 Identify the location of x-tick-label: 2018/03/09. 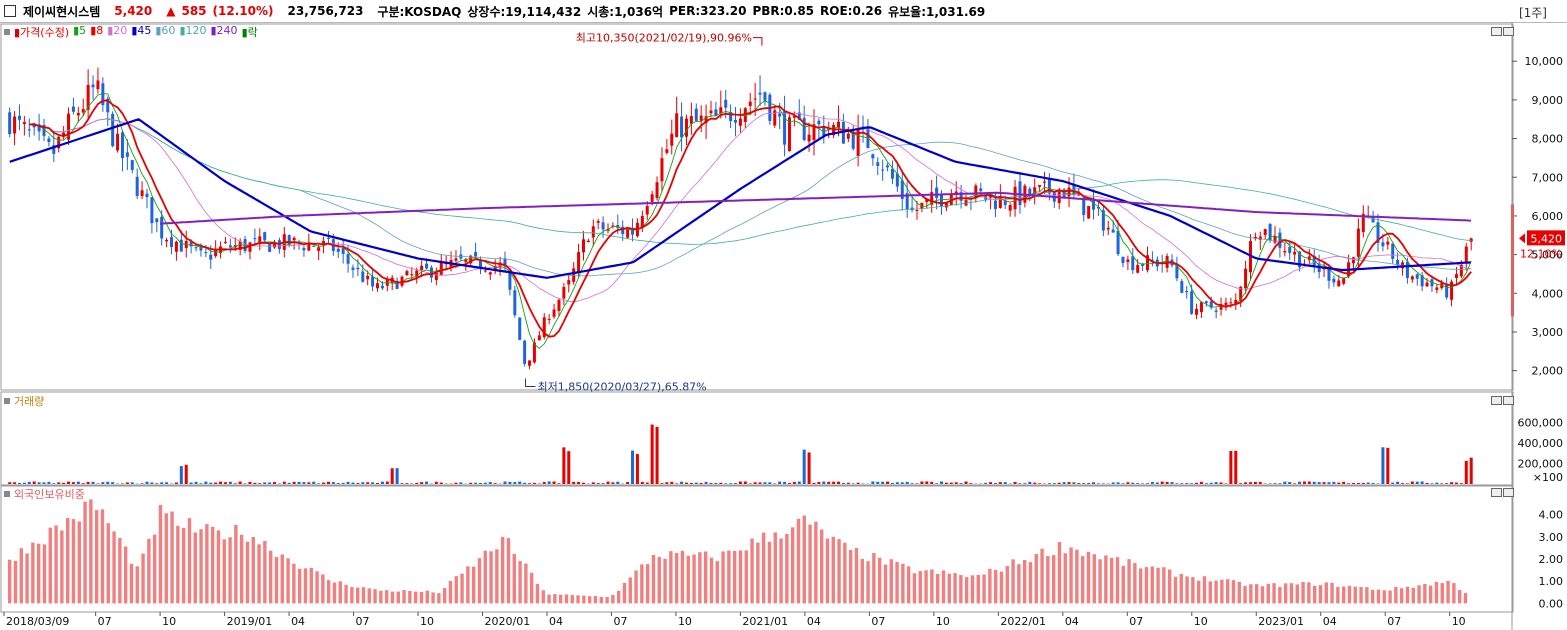
(37, 621).